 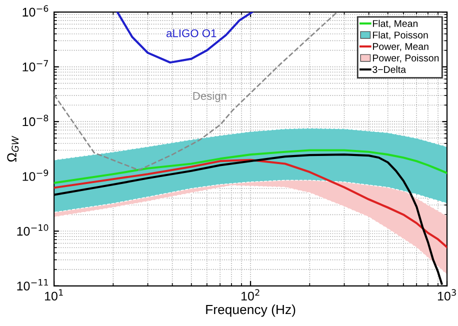 I want to click on annotation: aLIGO O1, so click(x=191, y=33).